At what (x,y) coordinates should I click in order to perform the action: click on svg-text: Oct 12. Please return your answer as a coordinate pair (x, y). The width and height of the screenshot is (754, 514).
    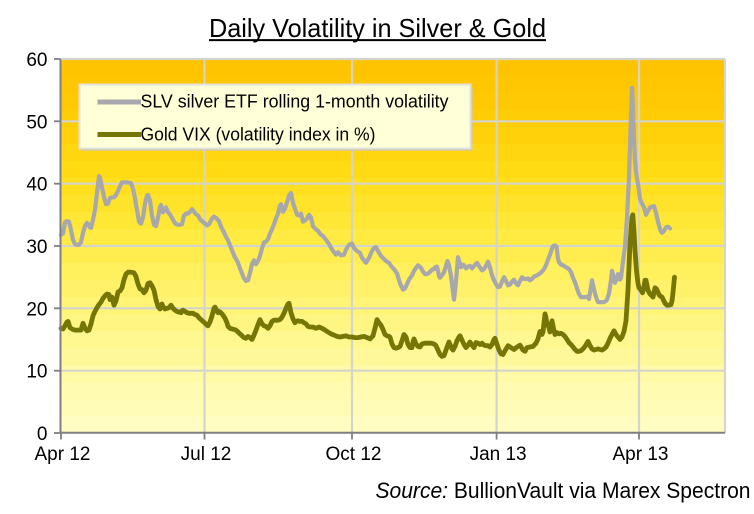
    Looking at the image, I should click on (354, 454).